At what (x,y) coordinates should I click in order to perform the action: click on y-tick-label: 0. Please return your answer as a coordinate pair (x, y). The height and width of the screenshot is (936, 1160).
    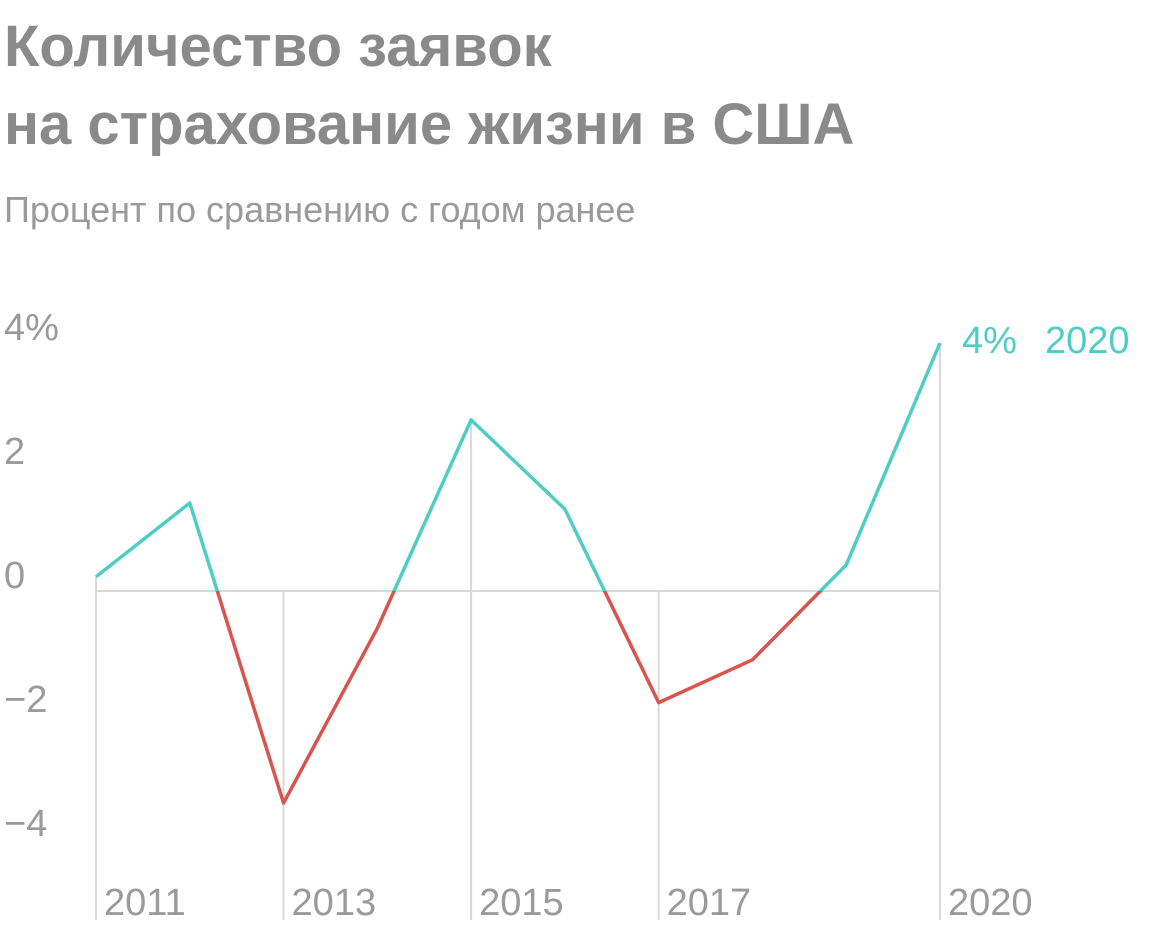
    Looking at the image, I should click on (14, 576).